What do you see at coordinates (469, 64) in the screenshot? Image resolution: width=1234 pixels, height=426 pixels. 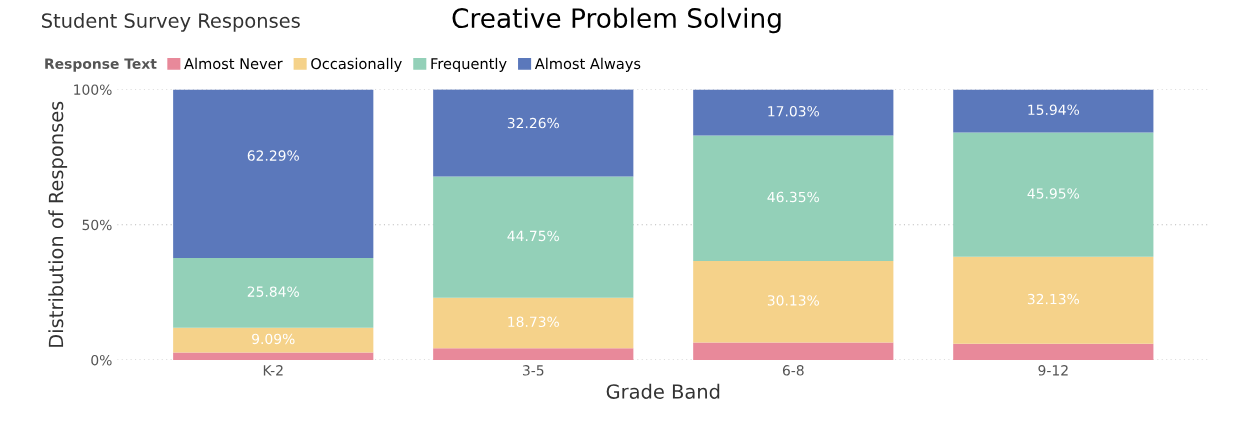 I see `legend-label: Frequently` at bounding box center [469, 64].